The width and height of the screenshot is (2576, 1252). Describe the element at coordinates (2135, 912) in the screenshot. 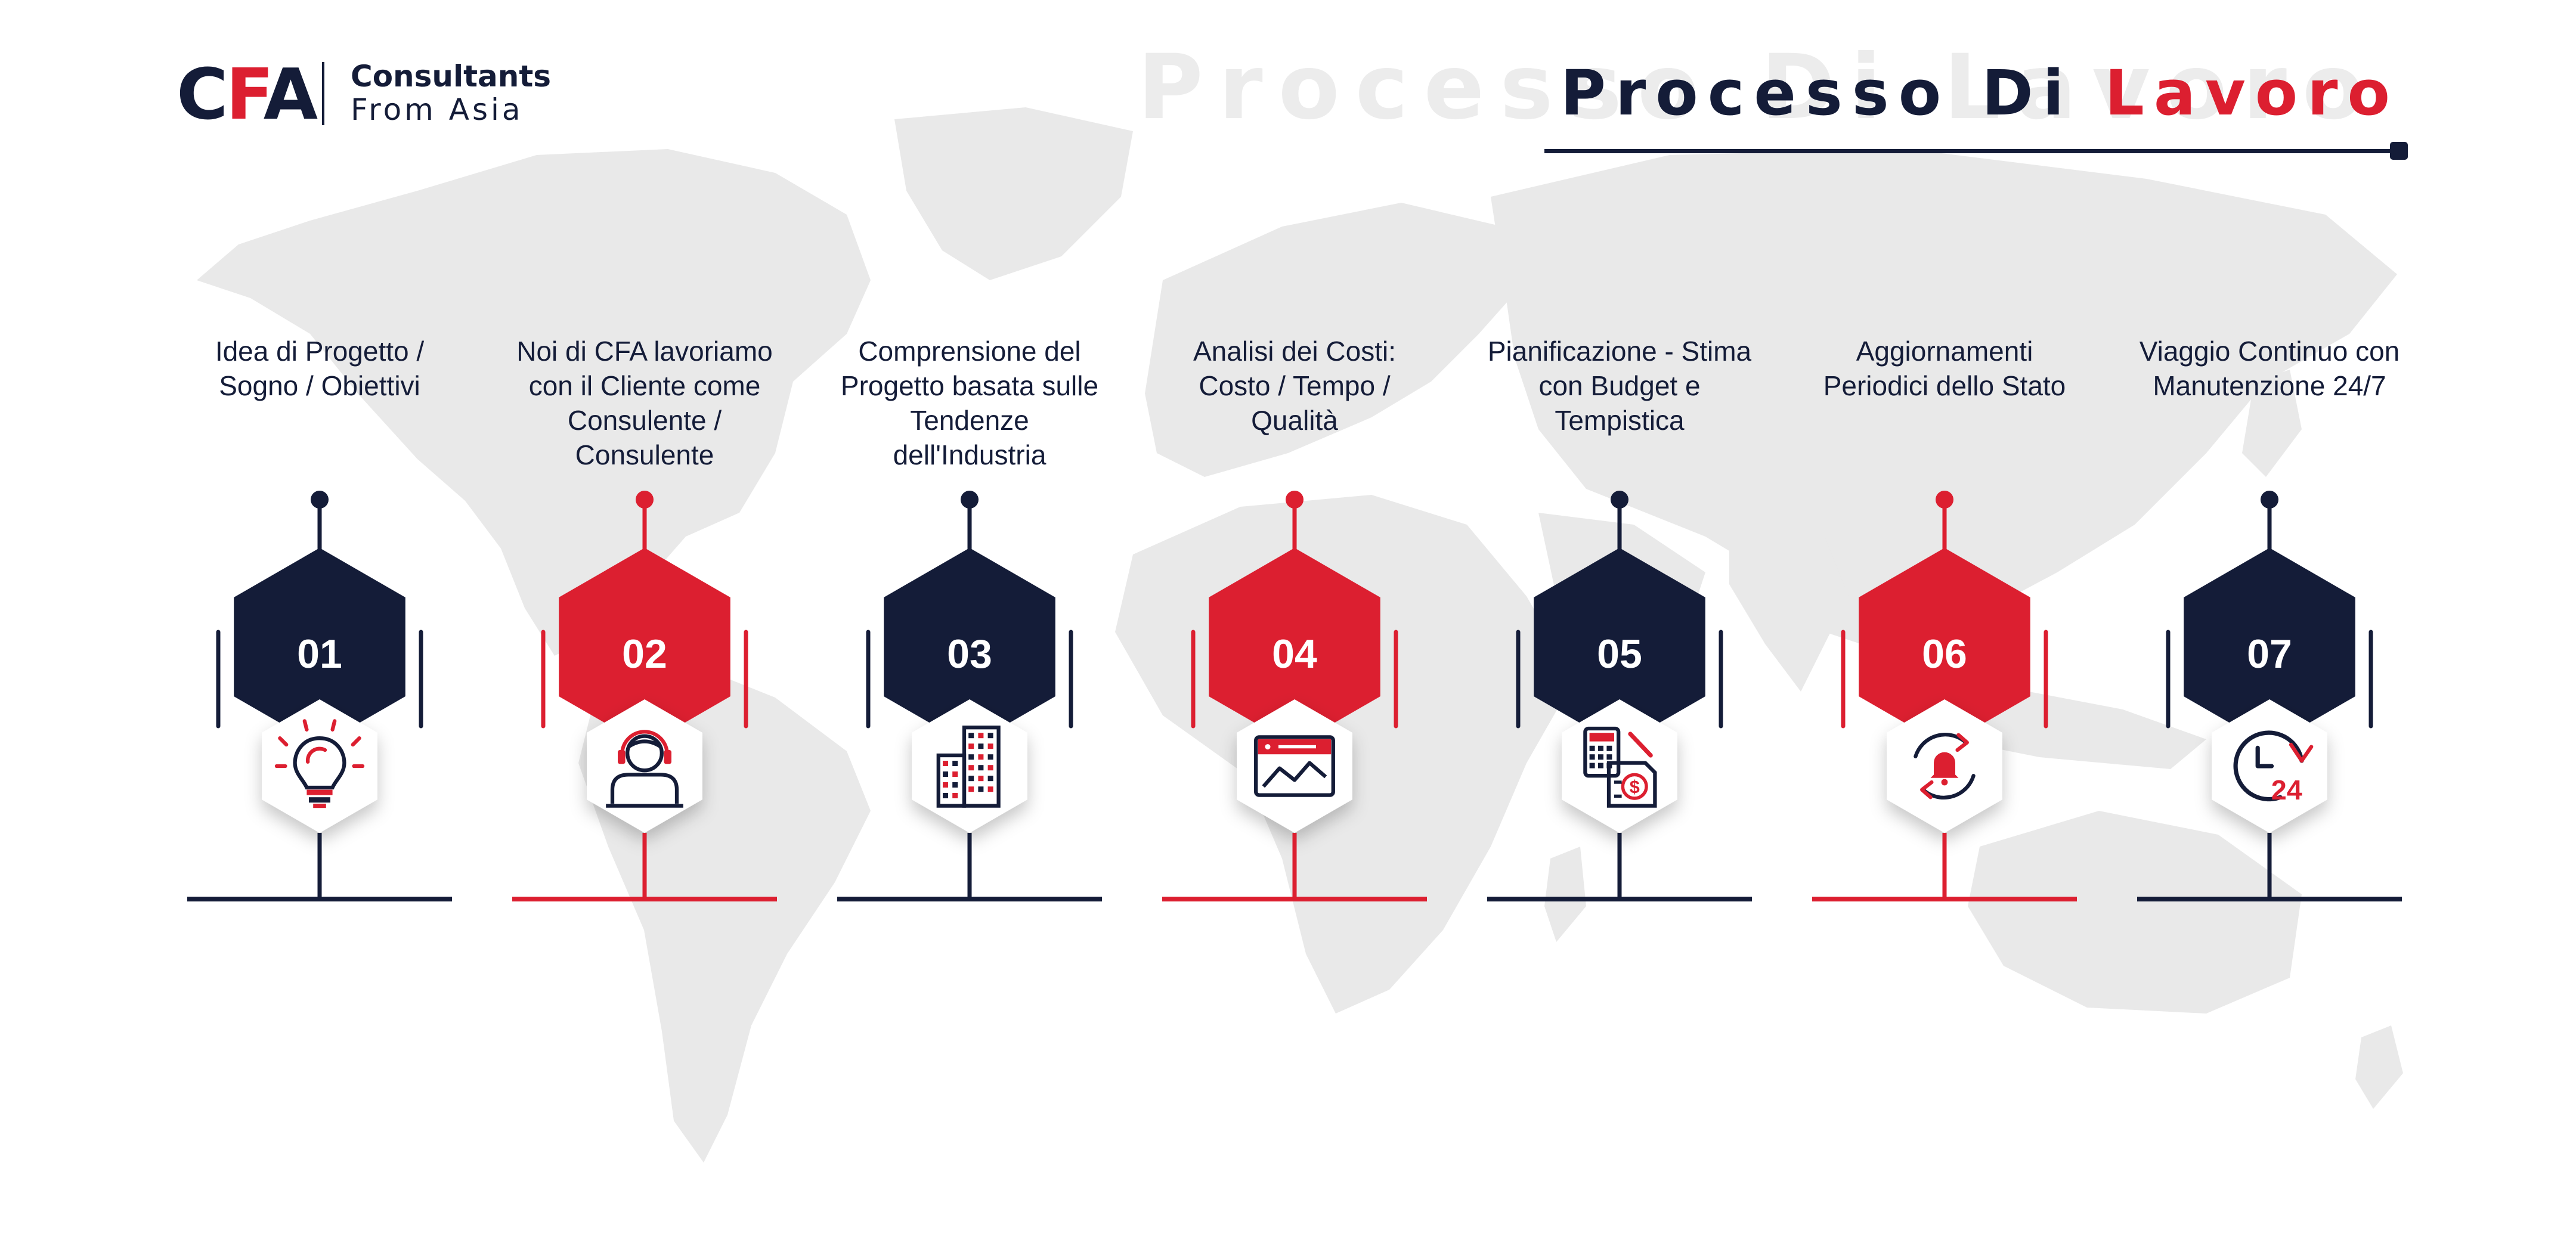

I see `map-australia` at that location.